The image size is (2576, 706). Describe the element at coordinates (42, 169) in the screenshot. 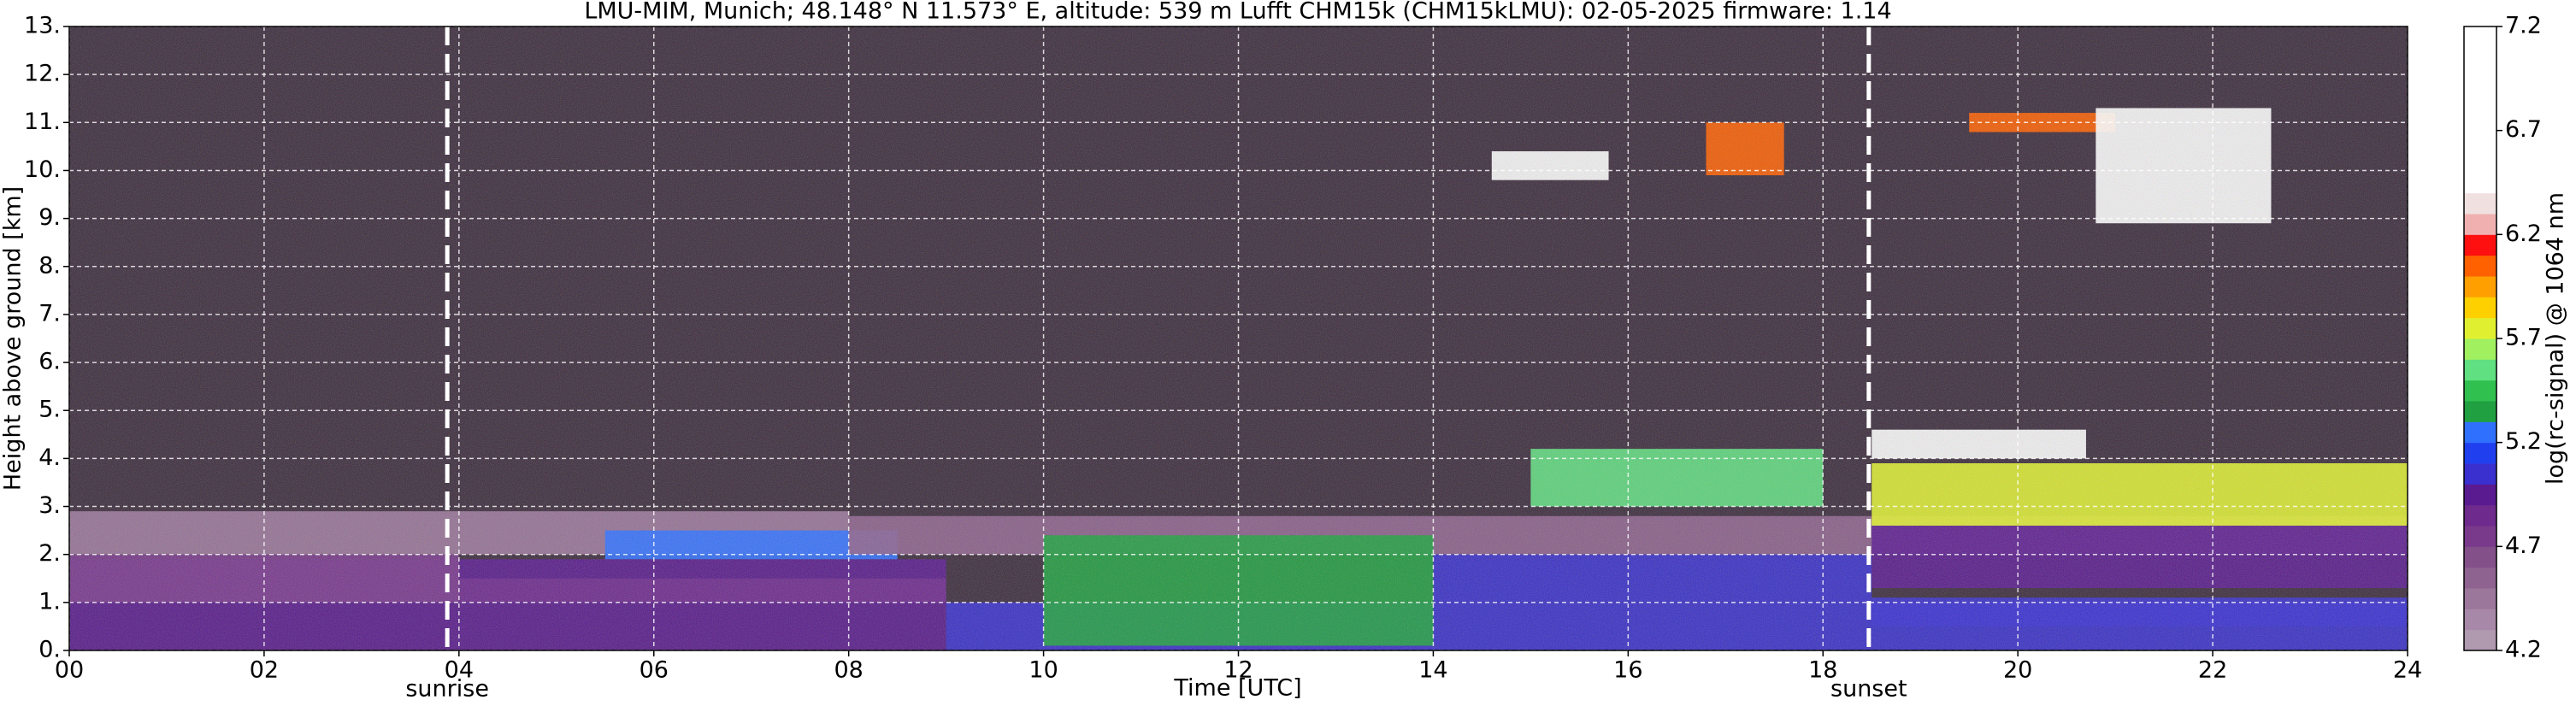

I see `y-tick-label: 10.` at that location.